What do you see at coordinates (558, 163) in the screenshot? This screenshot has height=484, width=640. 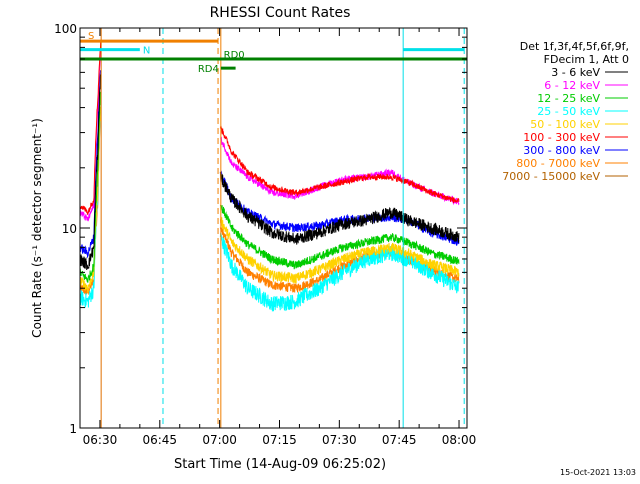 I see `legend-entry-label: 800 - 7000 keV` at bounding box center [558, 163].